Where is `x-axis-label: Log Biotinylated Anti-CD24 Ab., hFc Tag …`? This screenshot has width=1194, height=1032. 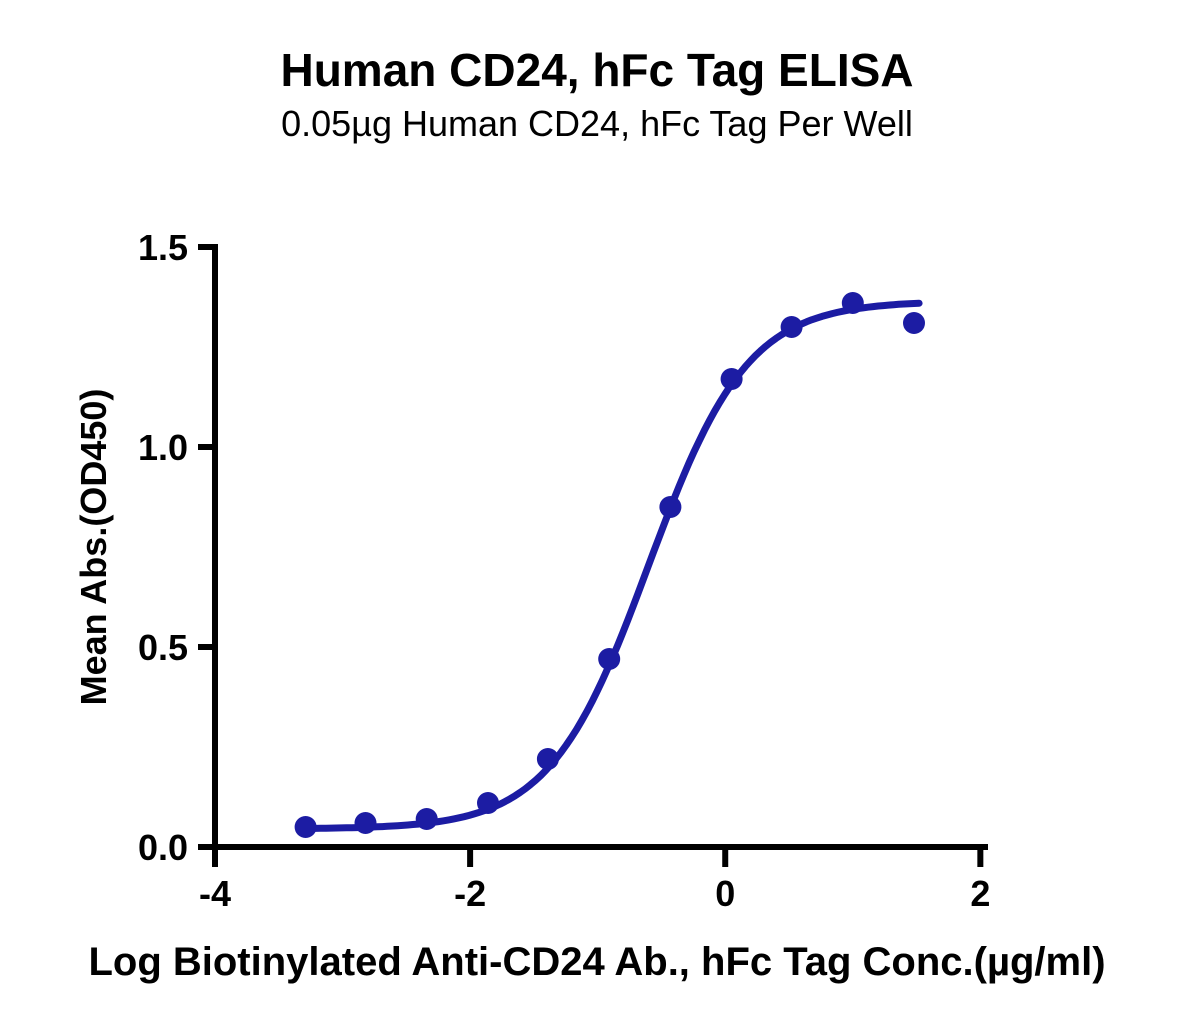
x-axis-label: Log Biotinylated Anti-CD24 Ab., hFc Tag … is located at coordinates (596, 962).